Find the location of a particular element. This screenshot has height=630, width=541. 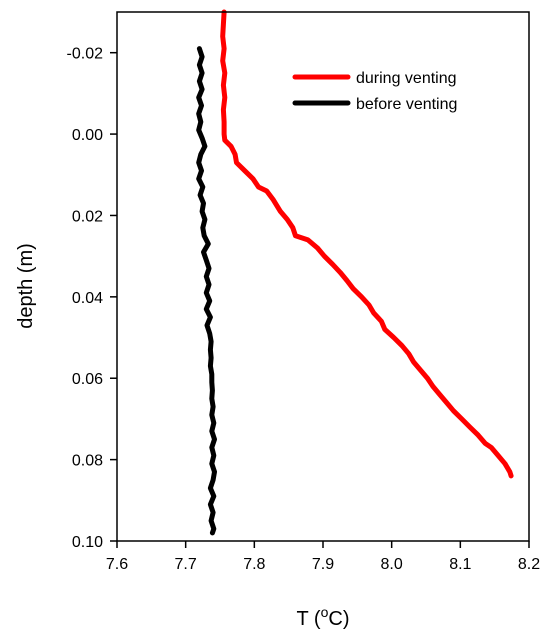

x-tick-label: 7.9 is located at coordinates (323, 564).